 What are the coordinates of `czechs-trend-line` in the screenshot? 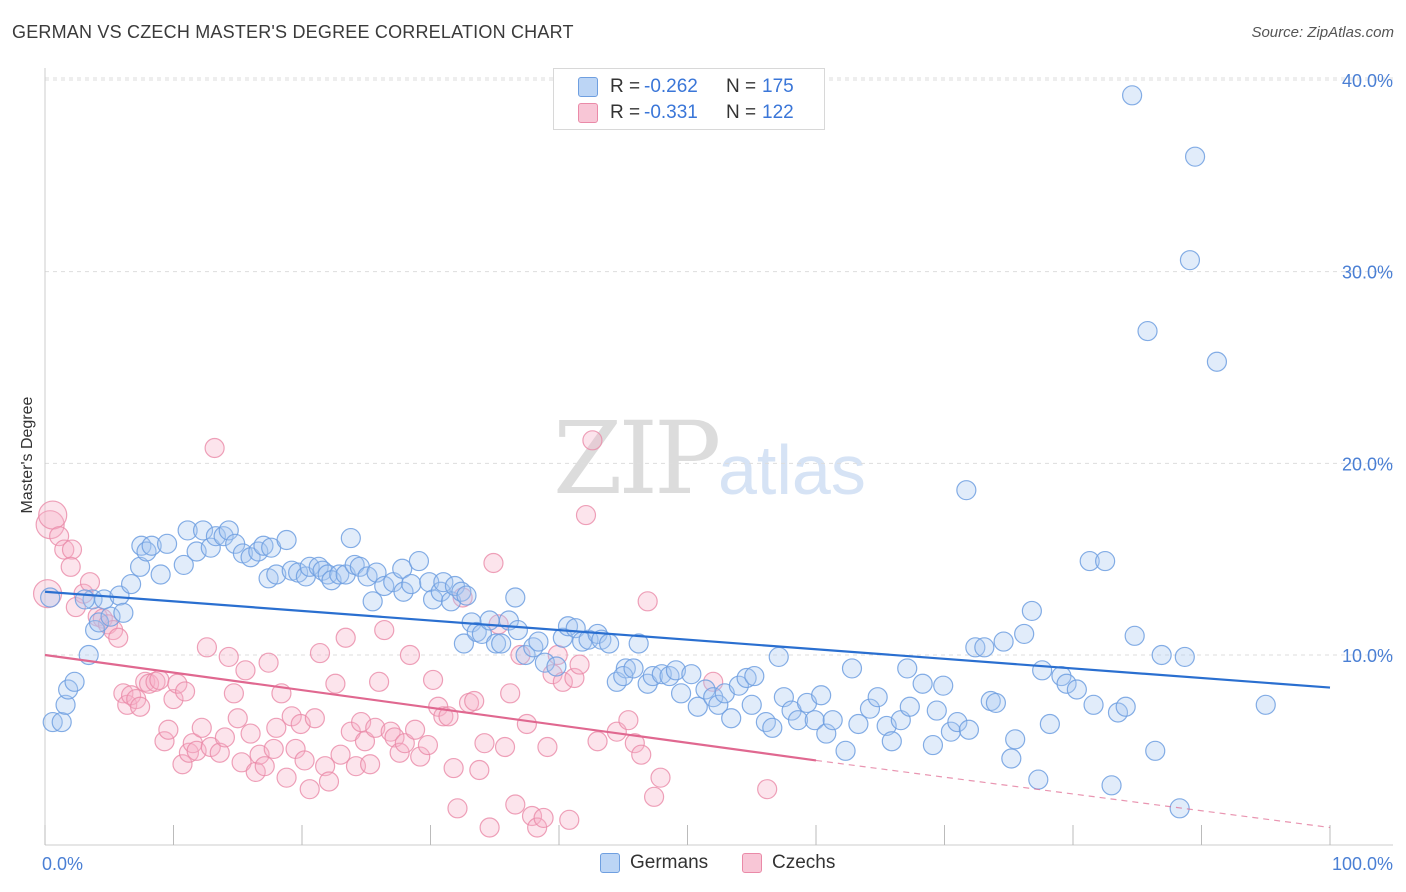 It's located at (430, 707).